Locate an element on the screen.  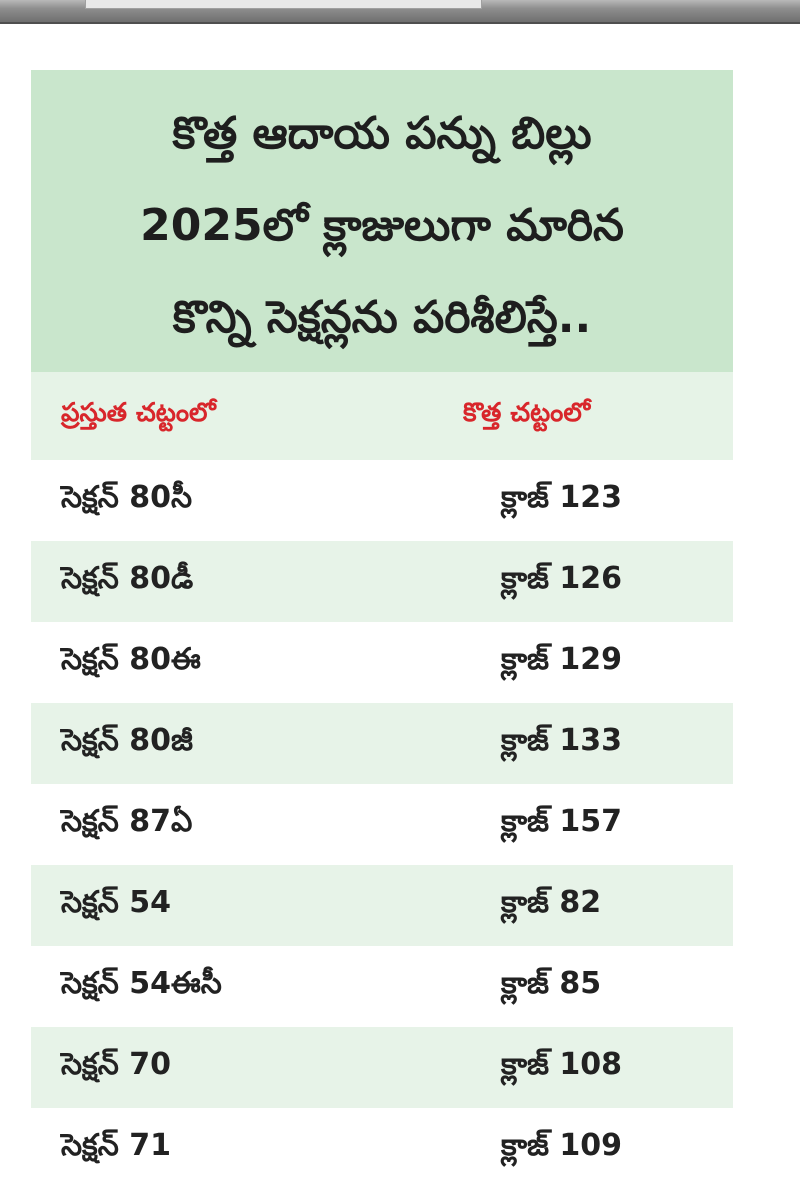
new-clause-cell: క్లాజ్ 108 is located at coordinates (562, 1064).